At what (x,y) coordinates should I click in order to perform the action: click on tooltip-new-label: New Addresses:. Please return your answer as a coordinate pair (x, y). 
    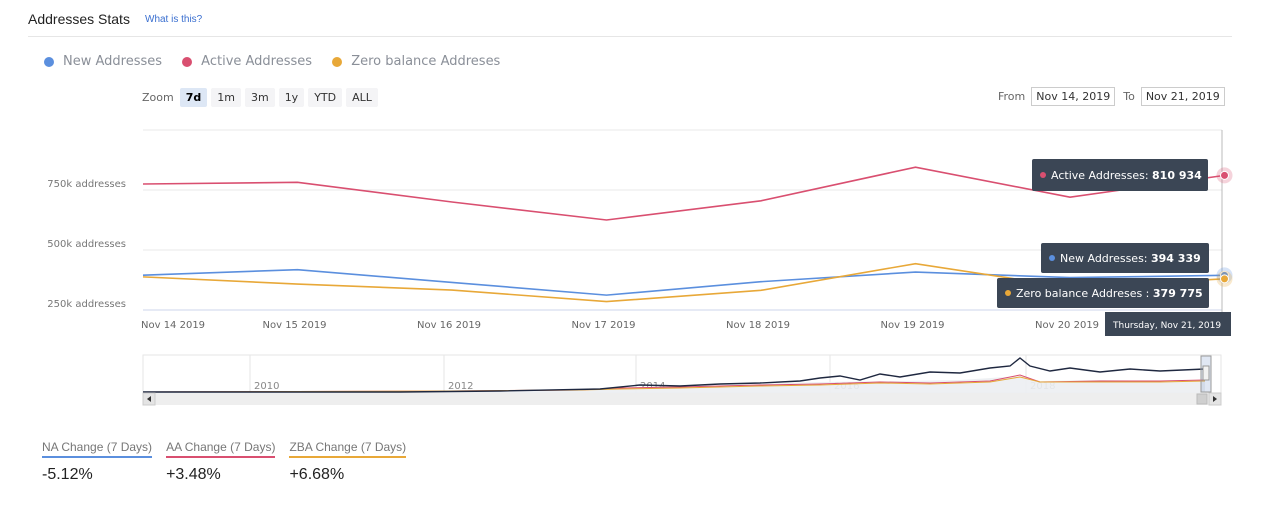
    Looking at the image, I should click on (1105, 258).